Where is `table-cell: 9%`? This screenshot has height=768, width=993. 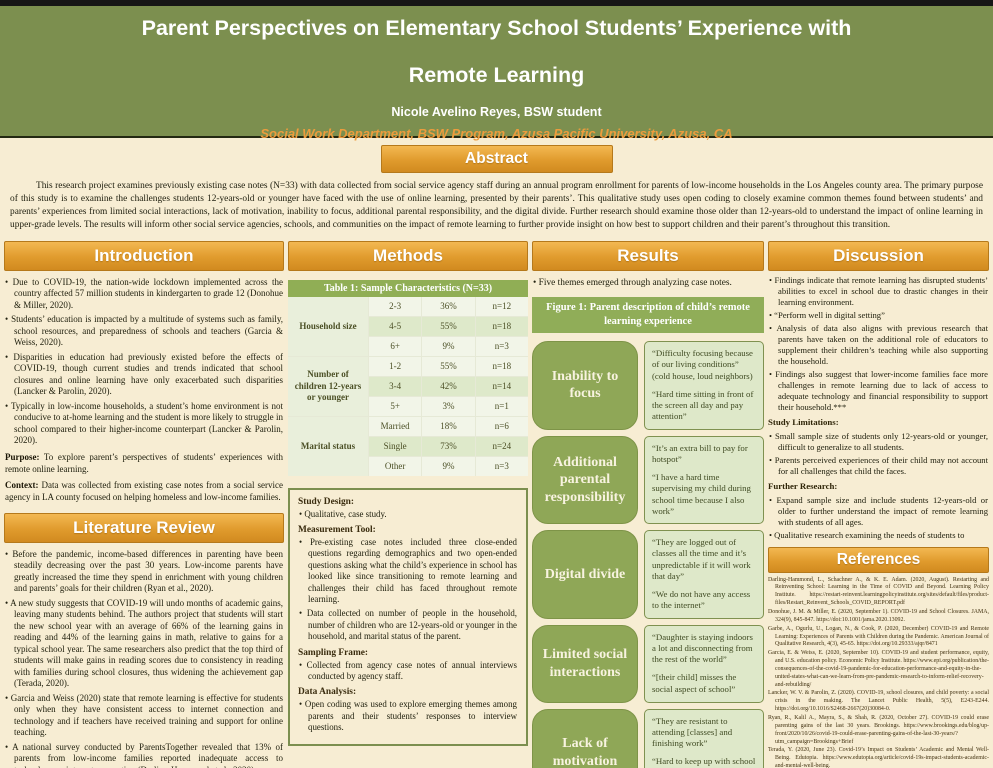 table-cell: 9% is located at coordinates (448, 466).